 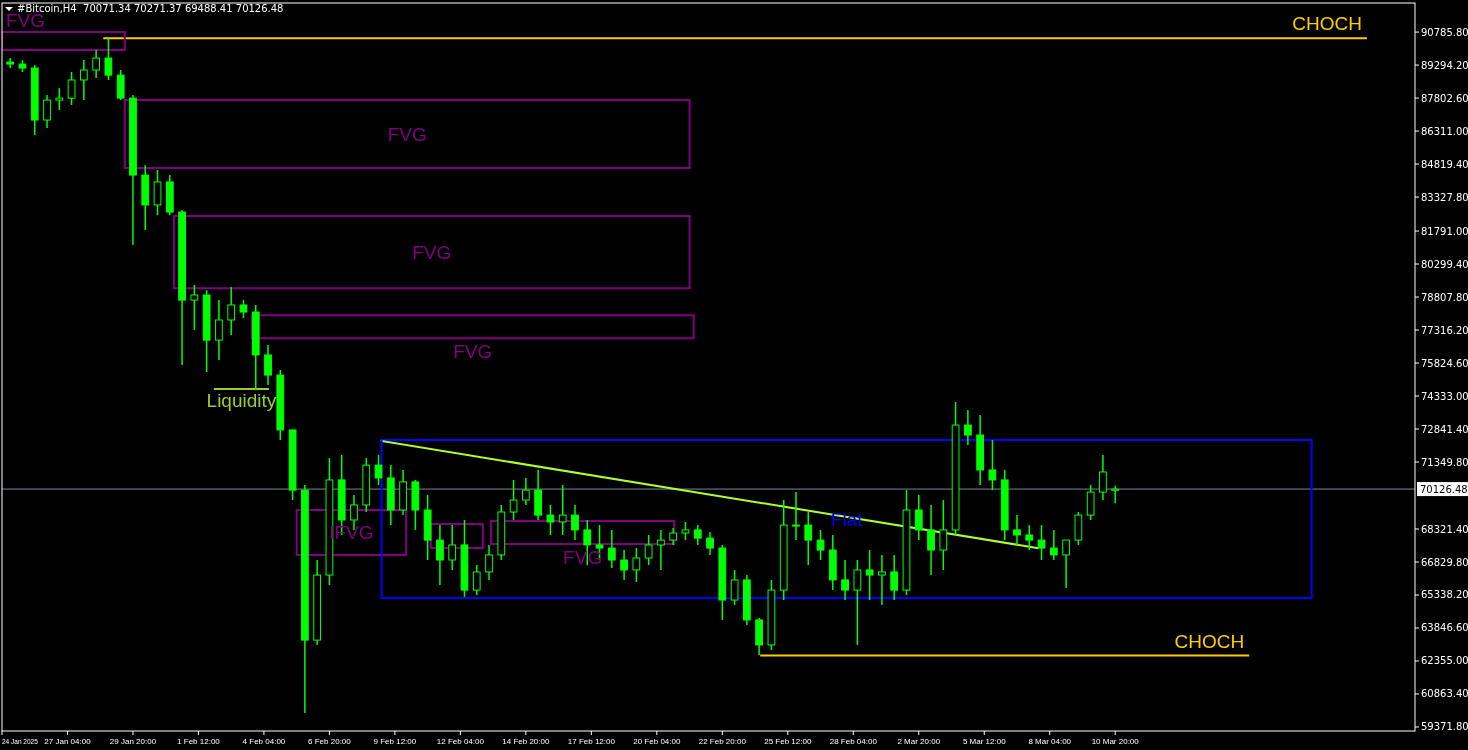 I want to click on x-tick-label: 2 Mar 20:00, so click(x=919, y=741).